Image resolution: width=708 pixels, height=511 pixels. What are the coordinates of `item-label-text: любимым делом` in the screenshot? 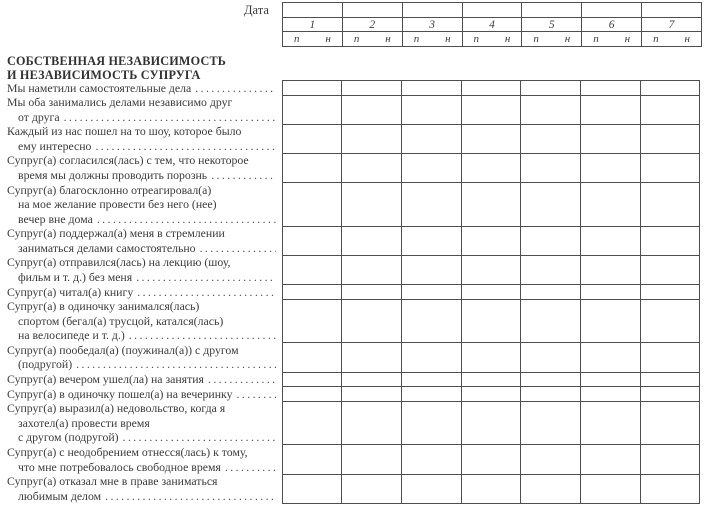 It's located at (60, 495).